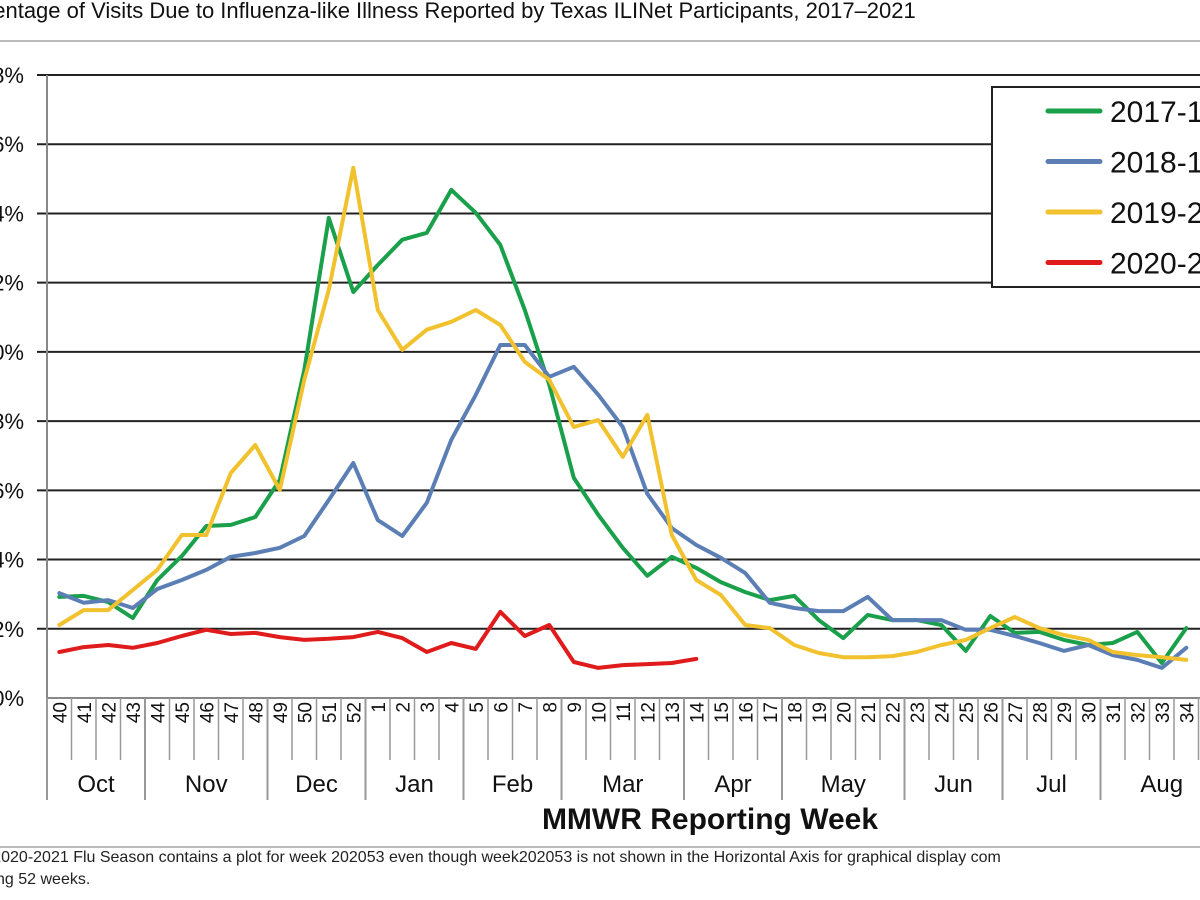 The height and width of the screenshot is (900, 1200). Describe the element at coordinates (746, 712) in the screenshot. I see `x-tick-label: 16` at that location.